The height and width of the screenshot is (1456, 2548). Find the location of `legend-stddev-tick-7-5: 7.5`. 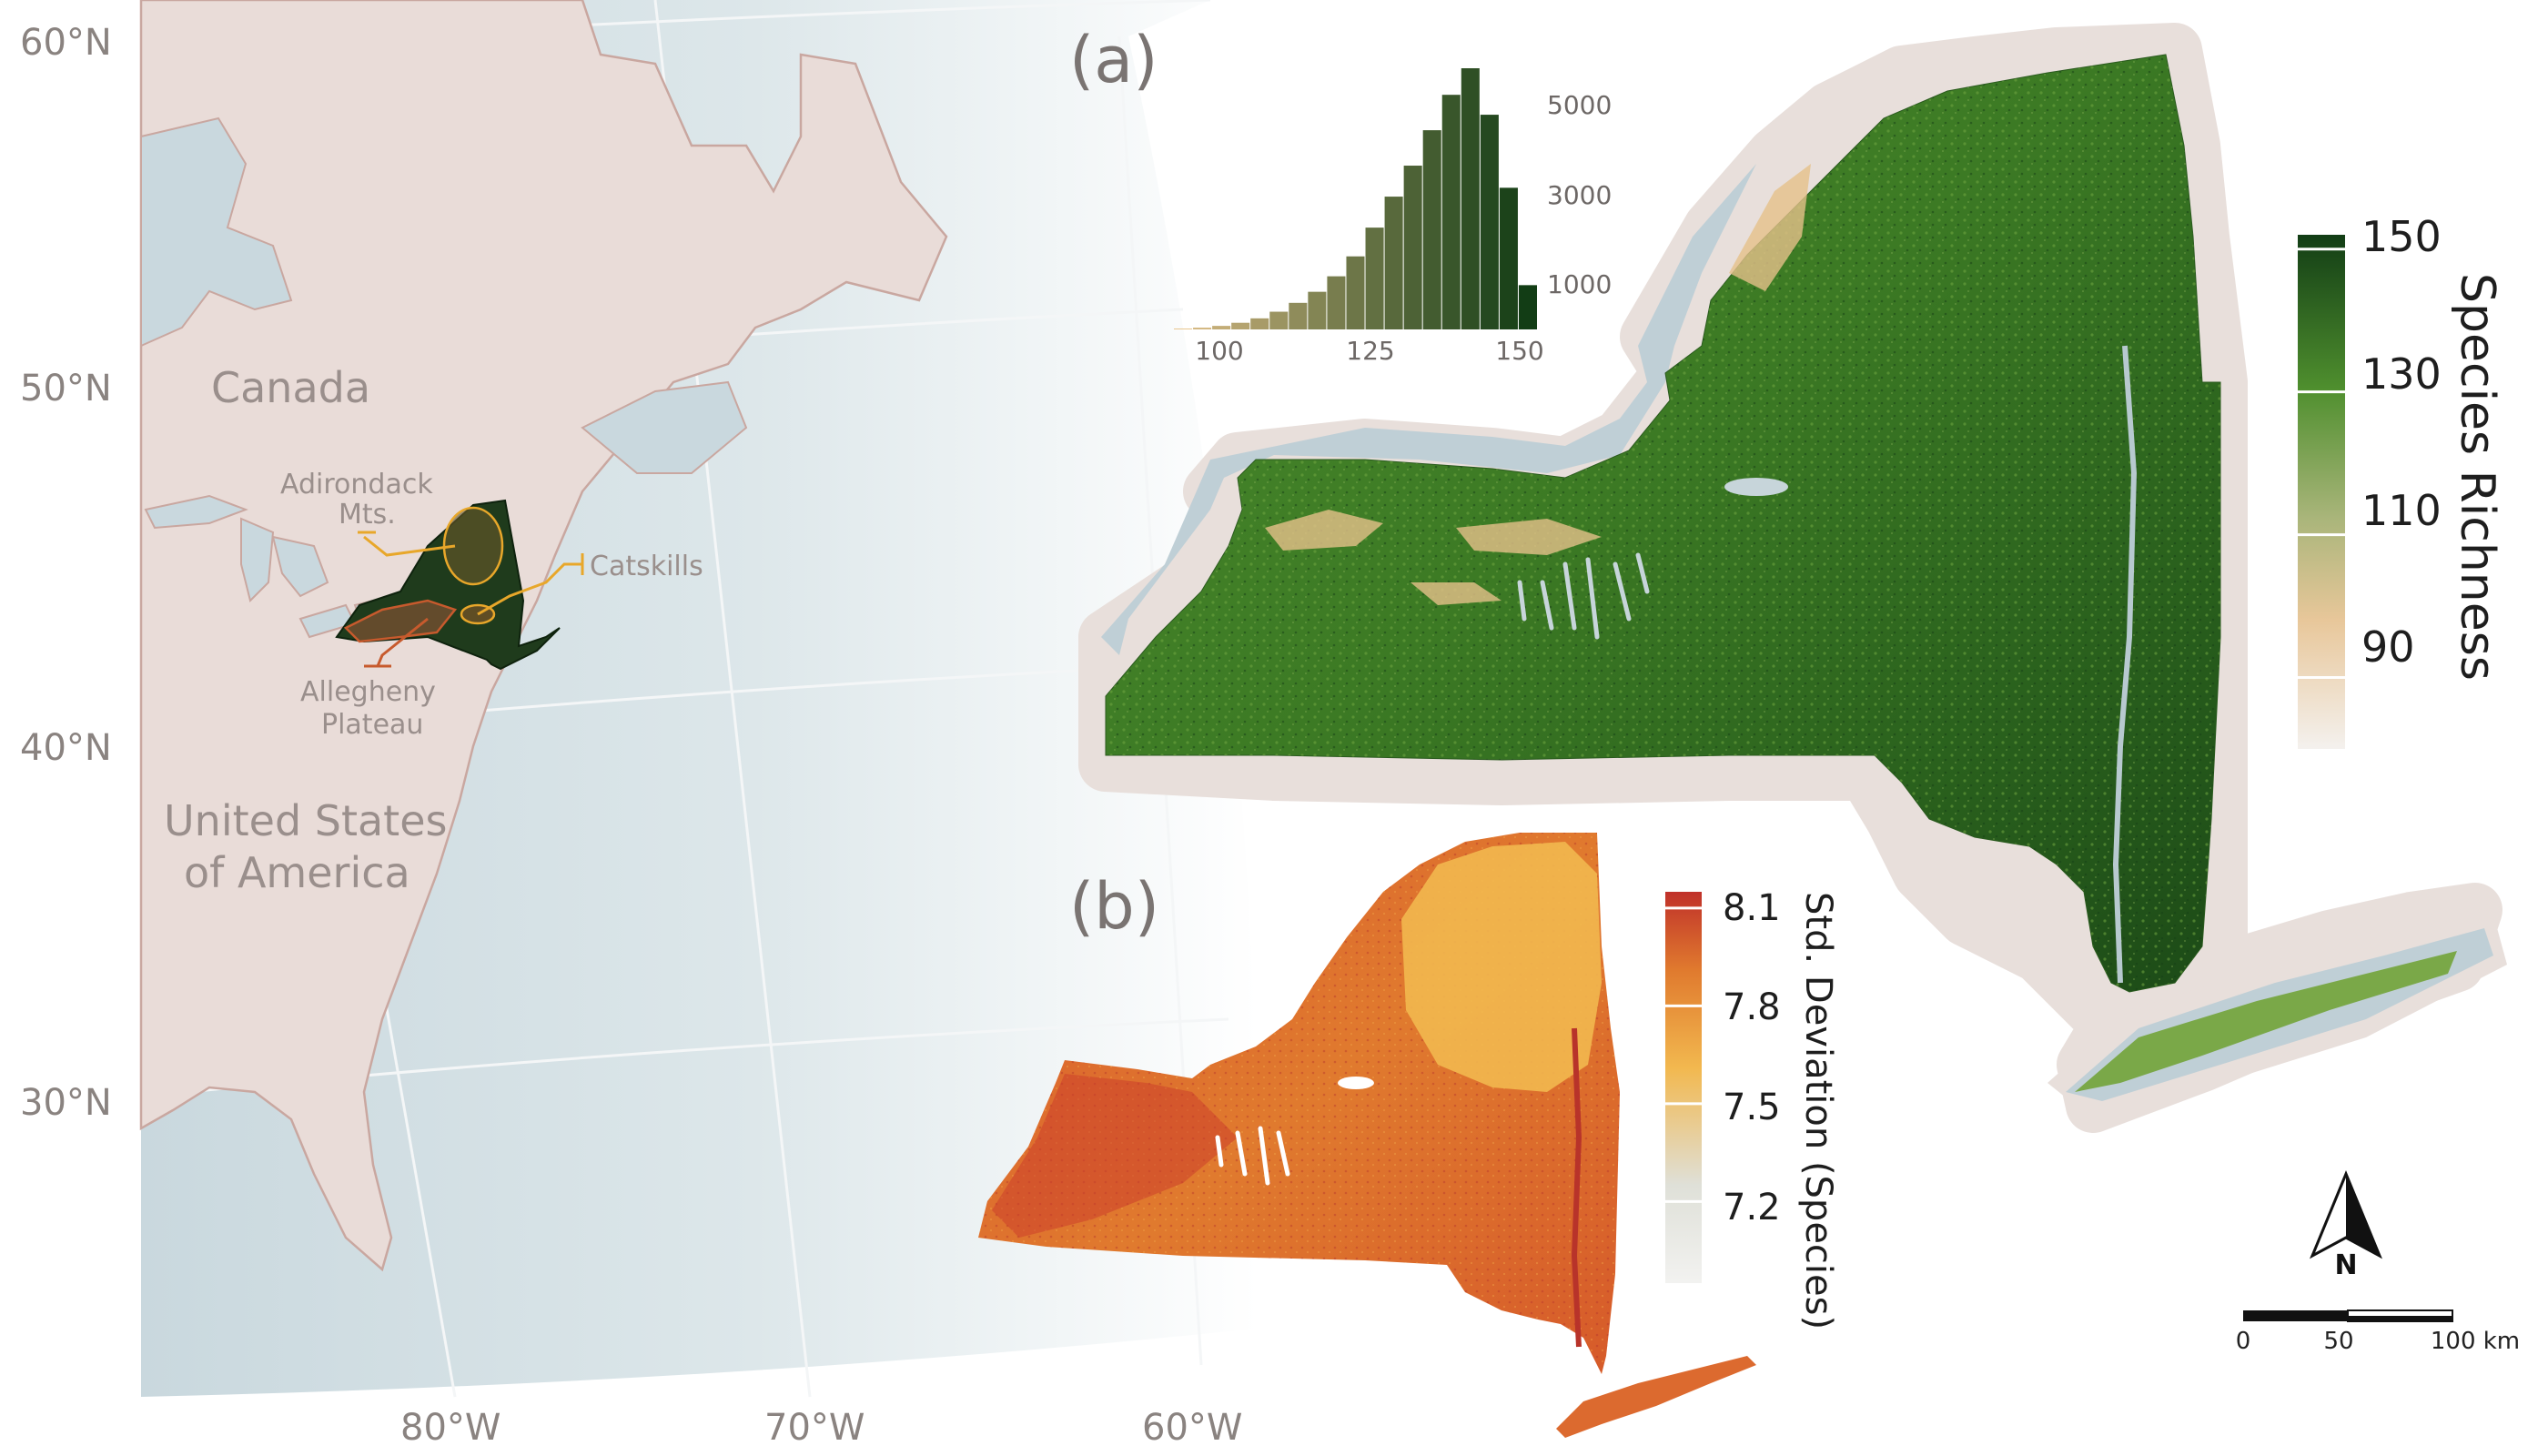

legend-stddev-tick-7-5: 7.5 is located at coordinates (1752, 1108).